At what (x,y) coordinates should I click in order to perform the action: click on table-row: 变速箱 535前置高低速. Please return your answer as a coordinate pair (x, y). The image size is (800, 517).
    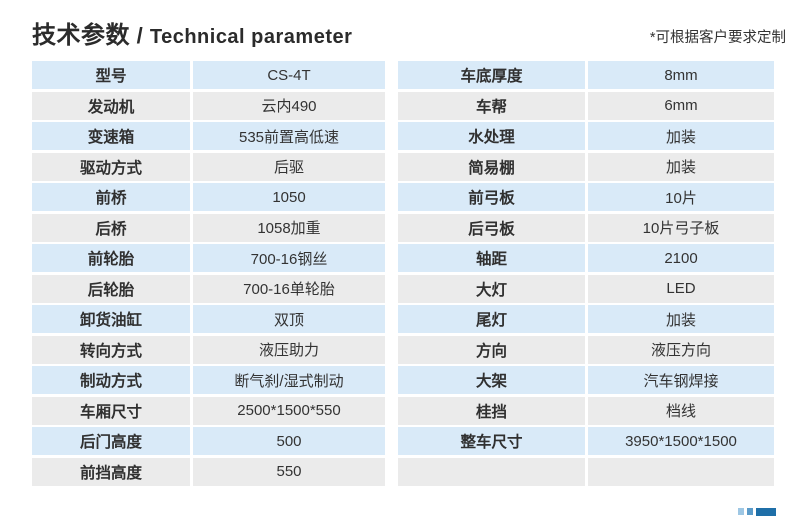
    Looking at the image, I should click on (208, 136).